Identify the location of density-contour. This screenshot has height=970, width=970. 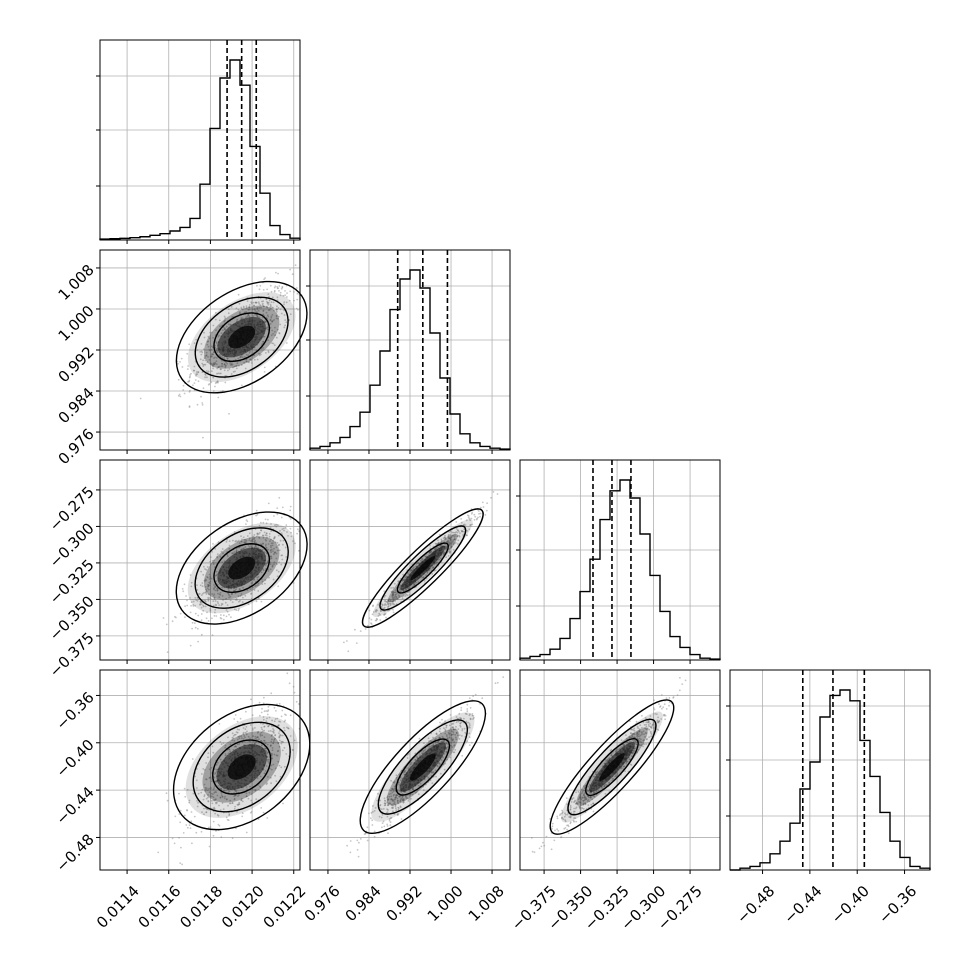
(422, 568).